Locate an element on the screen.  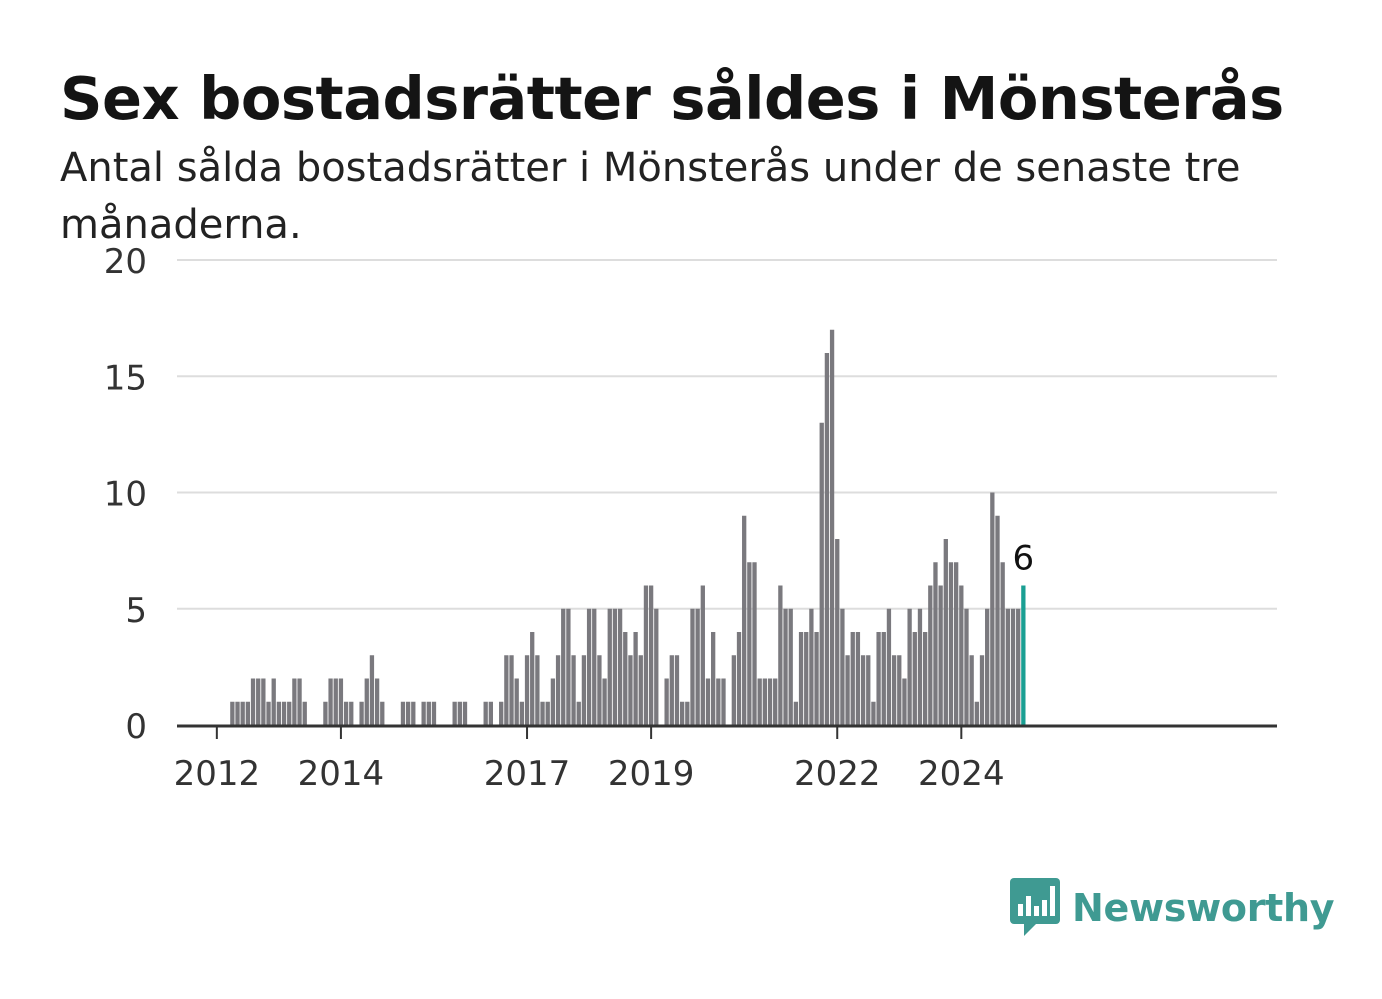
x-tick-label: 2019 is located at coordinates (651, 774).